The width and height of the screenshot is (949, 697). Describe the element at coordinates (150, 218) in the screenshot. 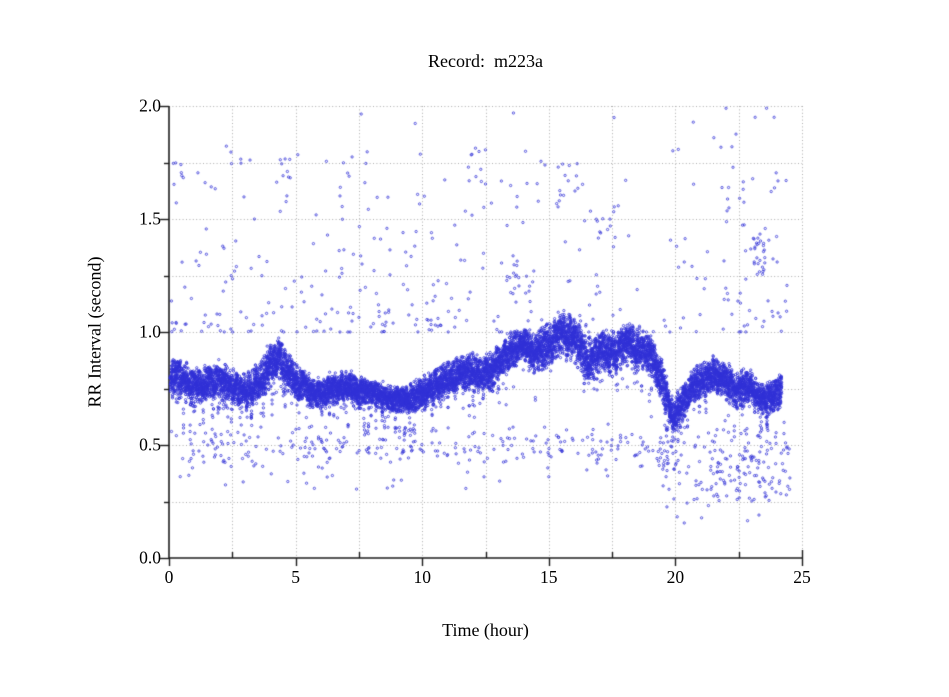

I see `y-tick-label: 1.5` at that location.